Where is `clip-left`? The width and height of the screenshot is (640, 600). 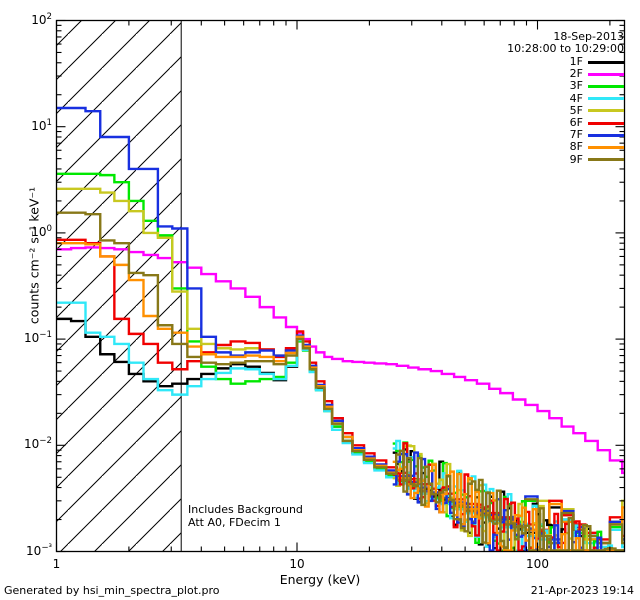 clip-left is located at coordinates (28, 300).